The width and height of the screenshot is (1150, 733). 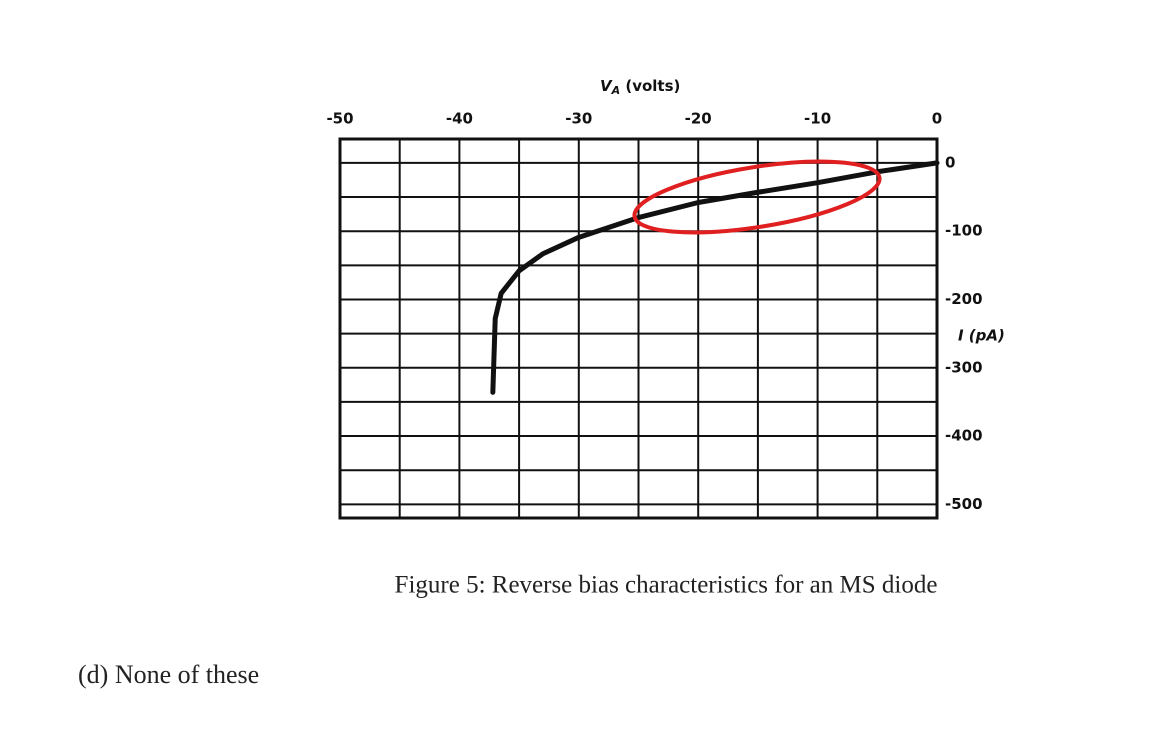 What do you see at coordinates (459, 119) in the screenshot?
I see `x-tick-label: -40` at bounding box center [459, 119].